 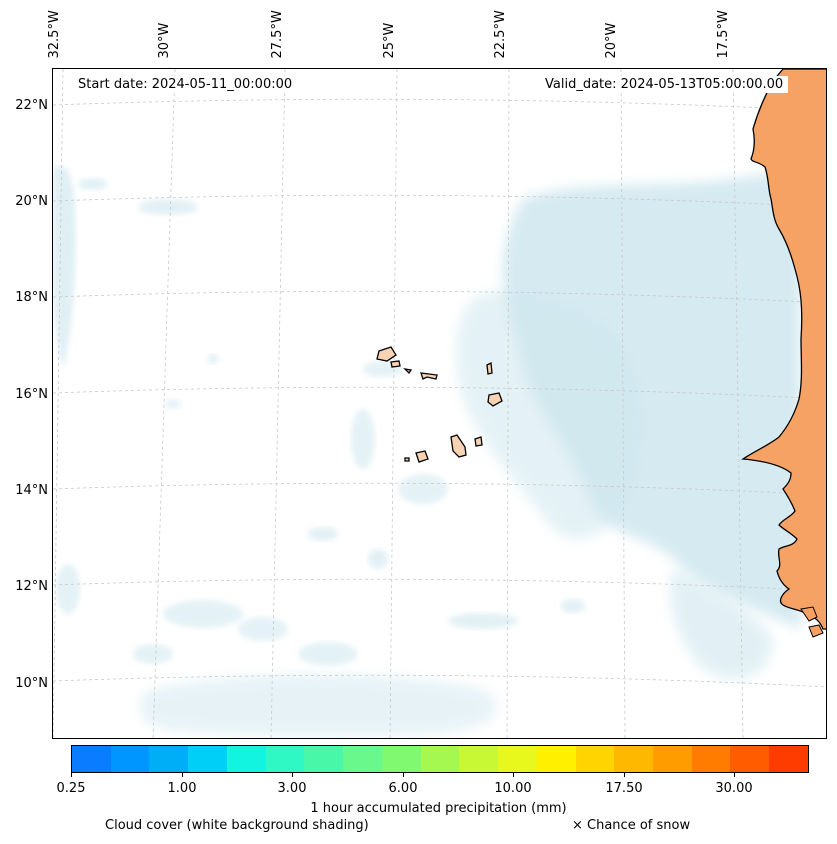 What do you see at coordinates (631, 825) in the screenshot?
I see `snow-note: × Chance of snow` at bounding box center [631, 825].